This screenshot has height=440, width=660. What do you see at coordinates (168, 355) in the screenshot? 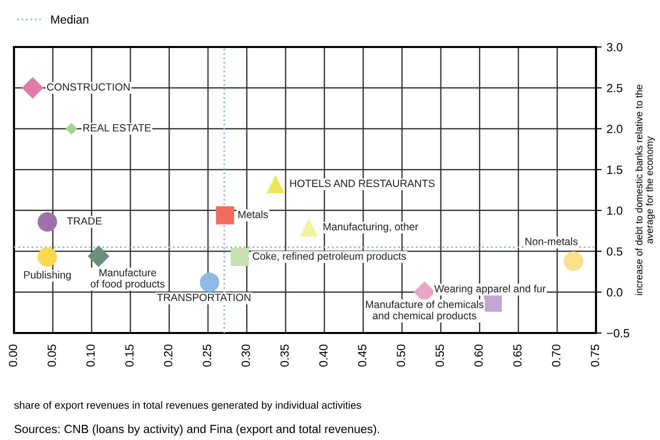
I see `x-tick-label: 0.20` at bounding box center [168, 355].